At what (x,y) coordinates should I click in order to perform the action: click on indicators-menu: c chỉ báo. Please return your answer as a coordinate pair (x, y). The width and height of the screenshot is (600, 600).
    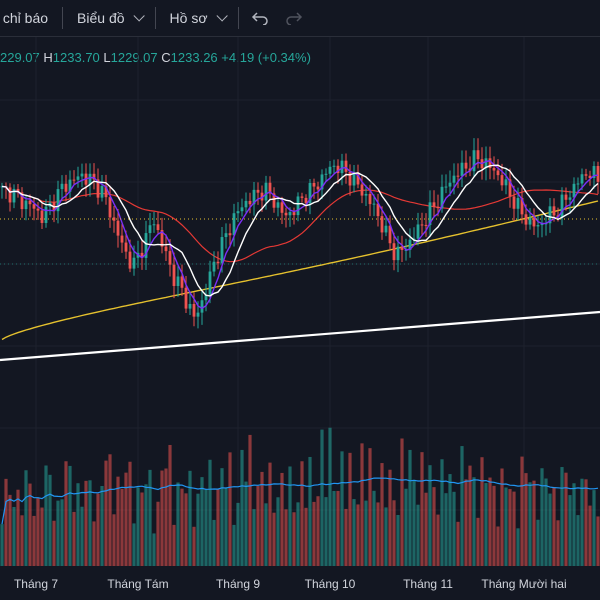
    Looking at the image, I should click on (29, 18).